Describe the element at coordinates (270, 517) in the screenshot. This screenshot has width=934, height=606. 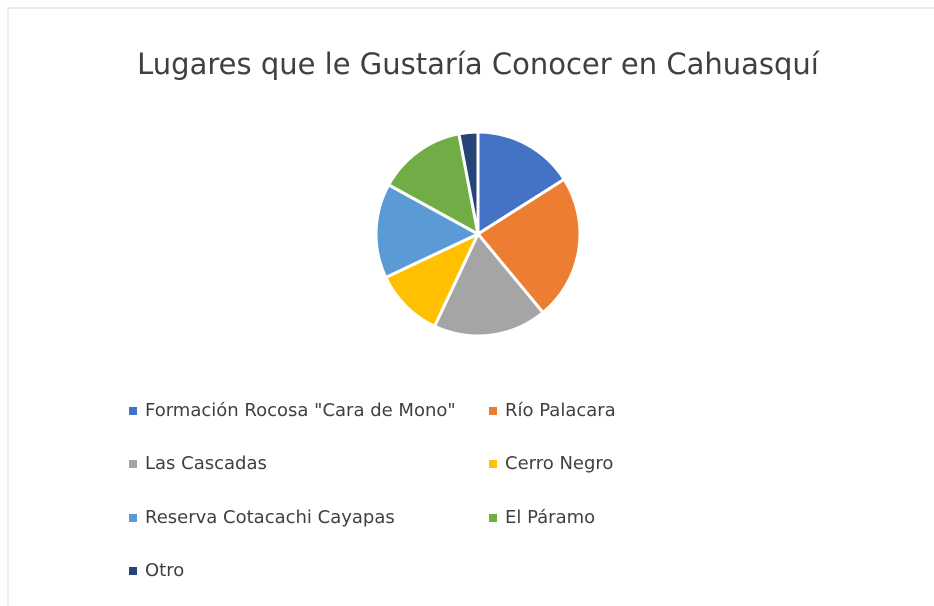
I see `legend-label: Reserva Cotacachi Cayapas` at that location.